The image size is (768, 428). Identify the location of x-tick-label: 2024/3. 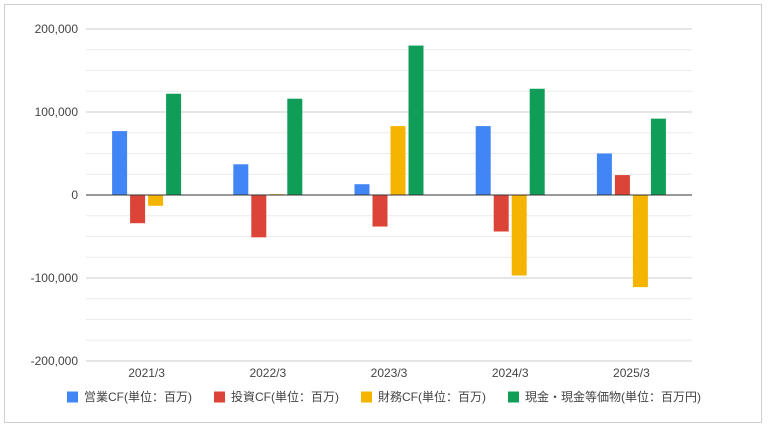
(510, 373).